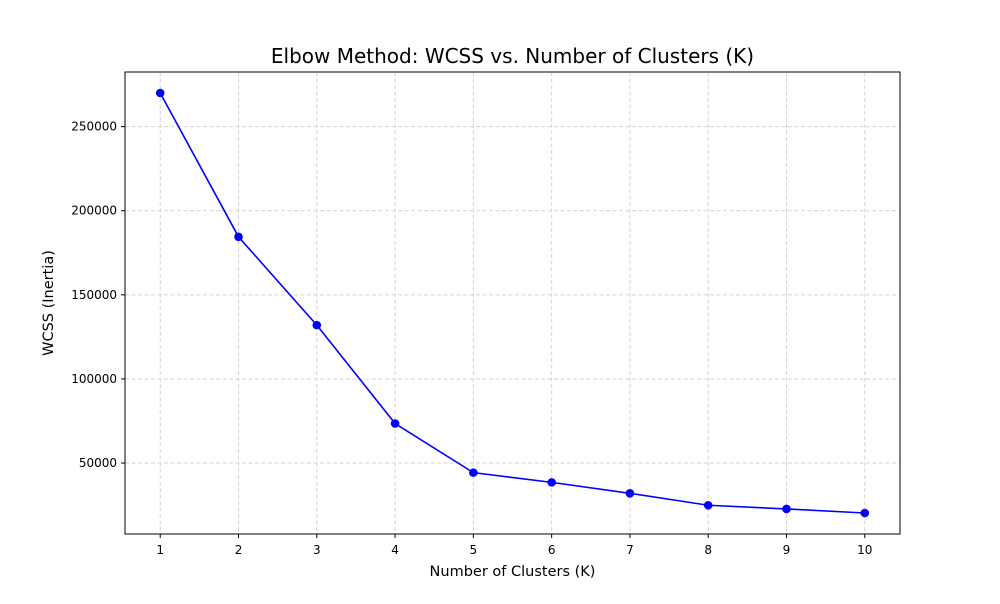 This screenshot has height=604, width=1000. Describe the element at coordinates (552, 550) in the screenshot. I see `x-tick-label: 6` at that location.